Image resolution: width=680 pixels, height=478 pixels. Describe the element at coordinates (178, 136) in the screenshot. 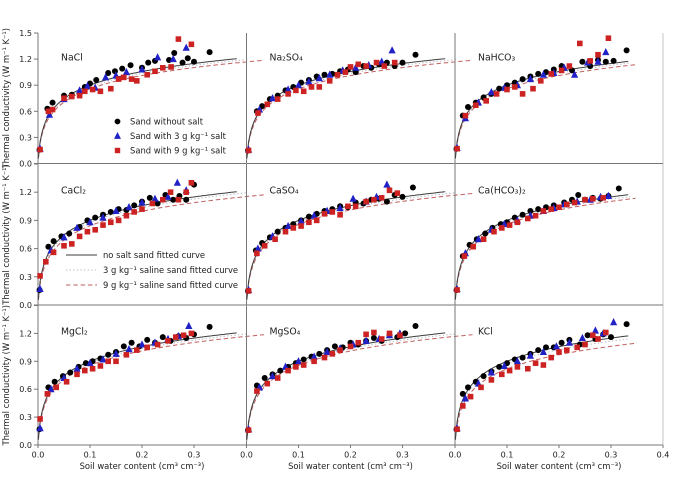

I see `marker-legend-label: Sand with 3 g kg⁻¹ salt` at that location.